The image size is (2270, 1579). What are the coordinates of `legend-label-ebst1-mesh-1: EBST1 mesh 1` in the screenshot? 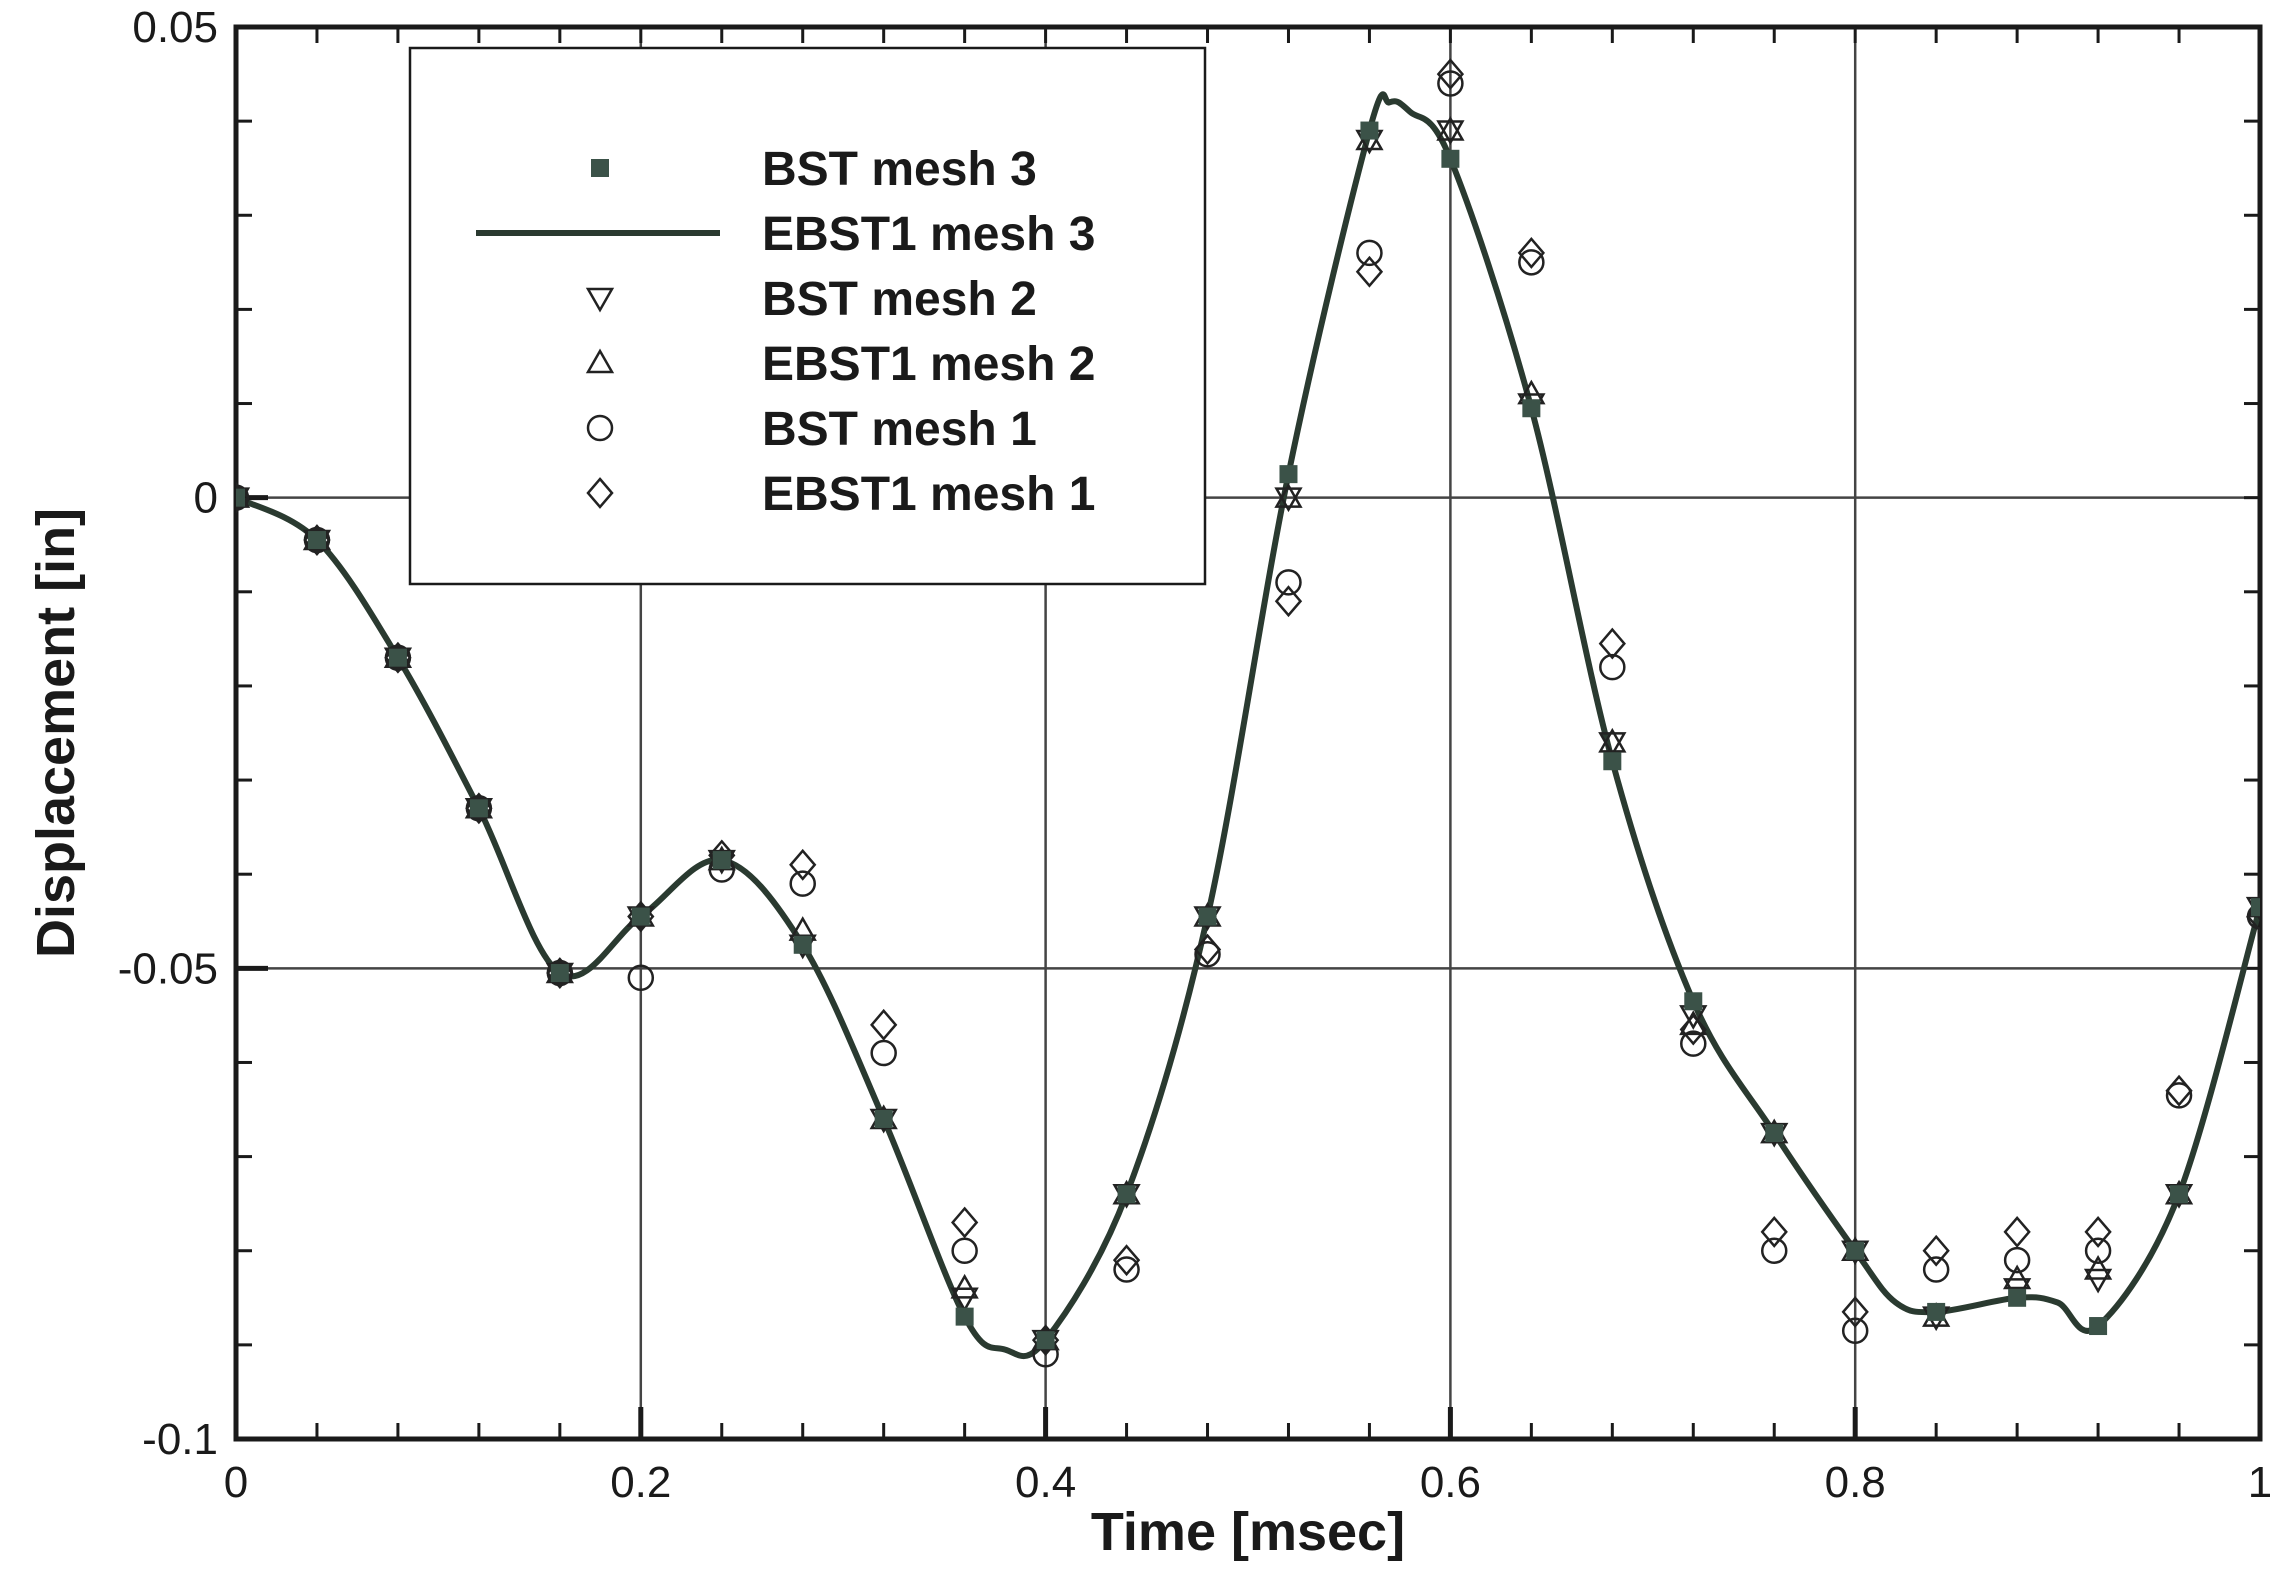 It's located at (928, 494).